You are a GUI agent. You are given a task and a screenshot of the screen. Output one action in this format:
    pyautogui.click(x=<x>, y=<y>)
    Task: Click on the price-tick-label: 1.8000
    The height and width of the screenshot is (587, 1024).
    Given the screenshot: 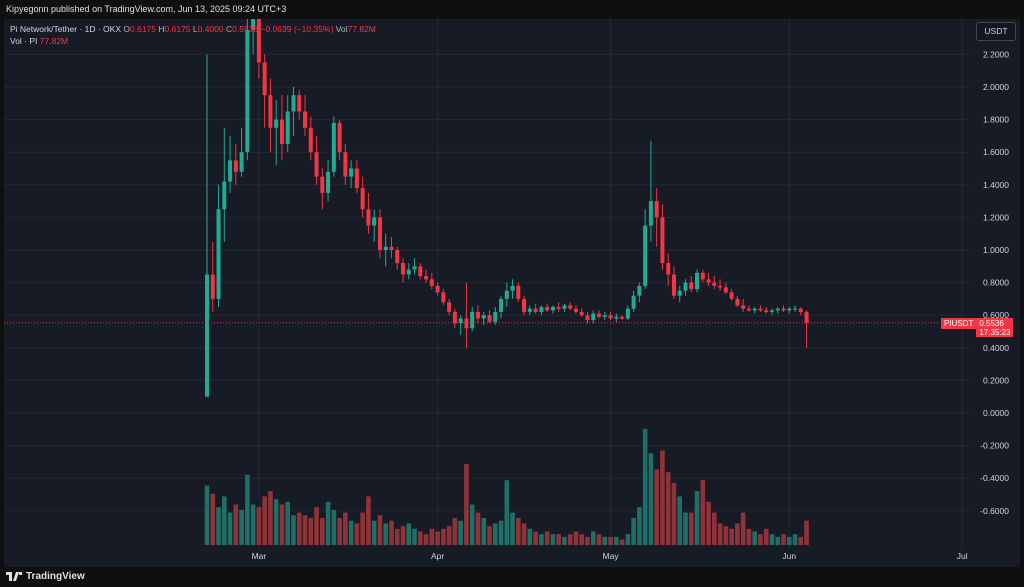 What is the action you would take?
    pyautogui.click(x=996, y=120)
    